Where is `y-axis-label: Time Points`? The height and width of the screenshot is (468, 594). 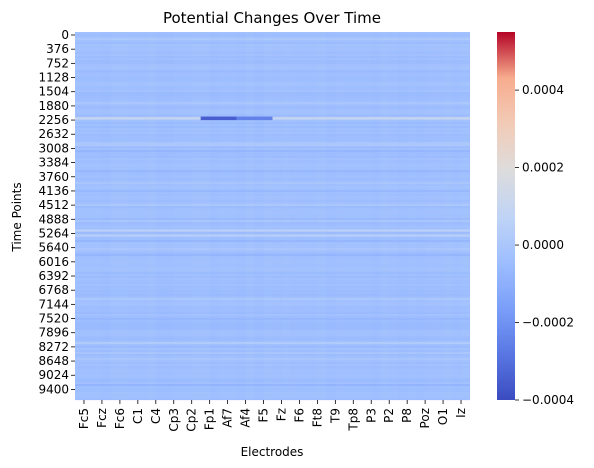
y-axis-label: Time Points is located at coordinates (17, 217).